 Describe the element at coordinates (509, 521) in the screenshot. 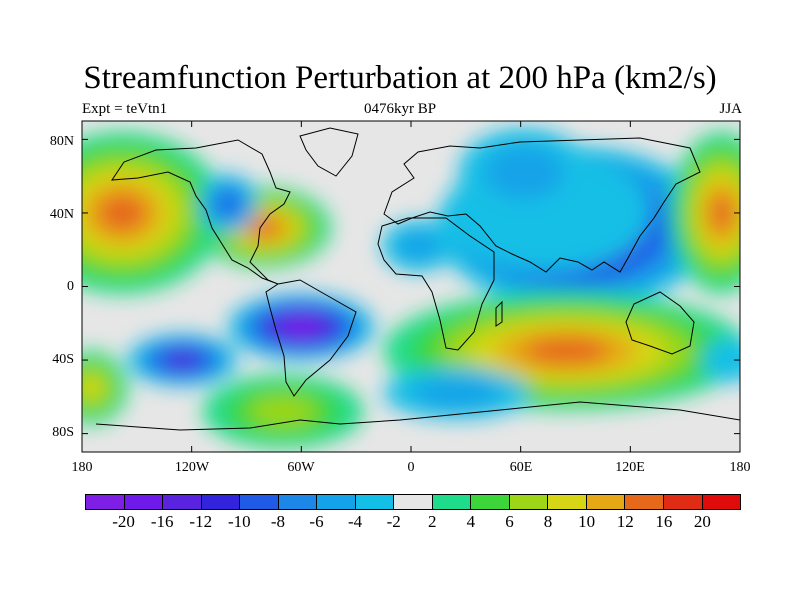

I see `colorbar-label: 6` at that location.